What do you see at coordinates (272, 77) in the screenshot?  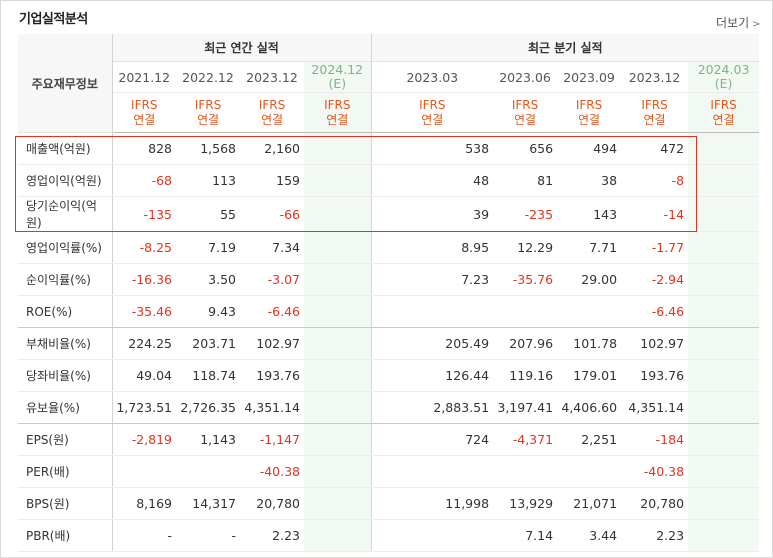 I see `annual-period-2: 2023.12` at bounding box center [272, 77].